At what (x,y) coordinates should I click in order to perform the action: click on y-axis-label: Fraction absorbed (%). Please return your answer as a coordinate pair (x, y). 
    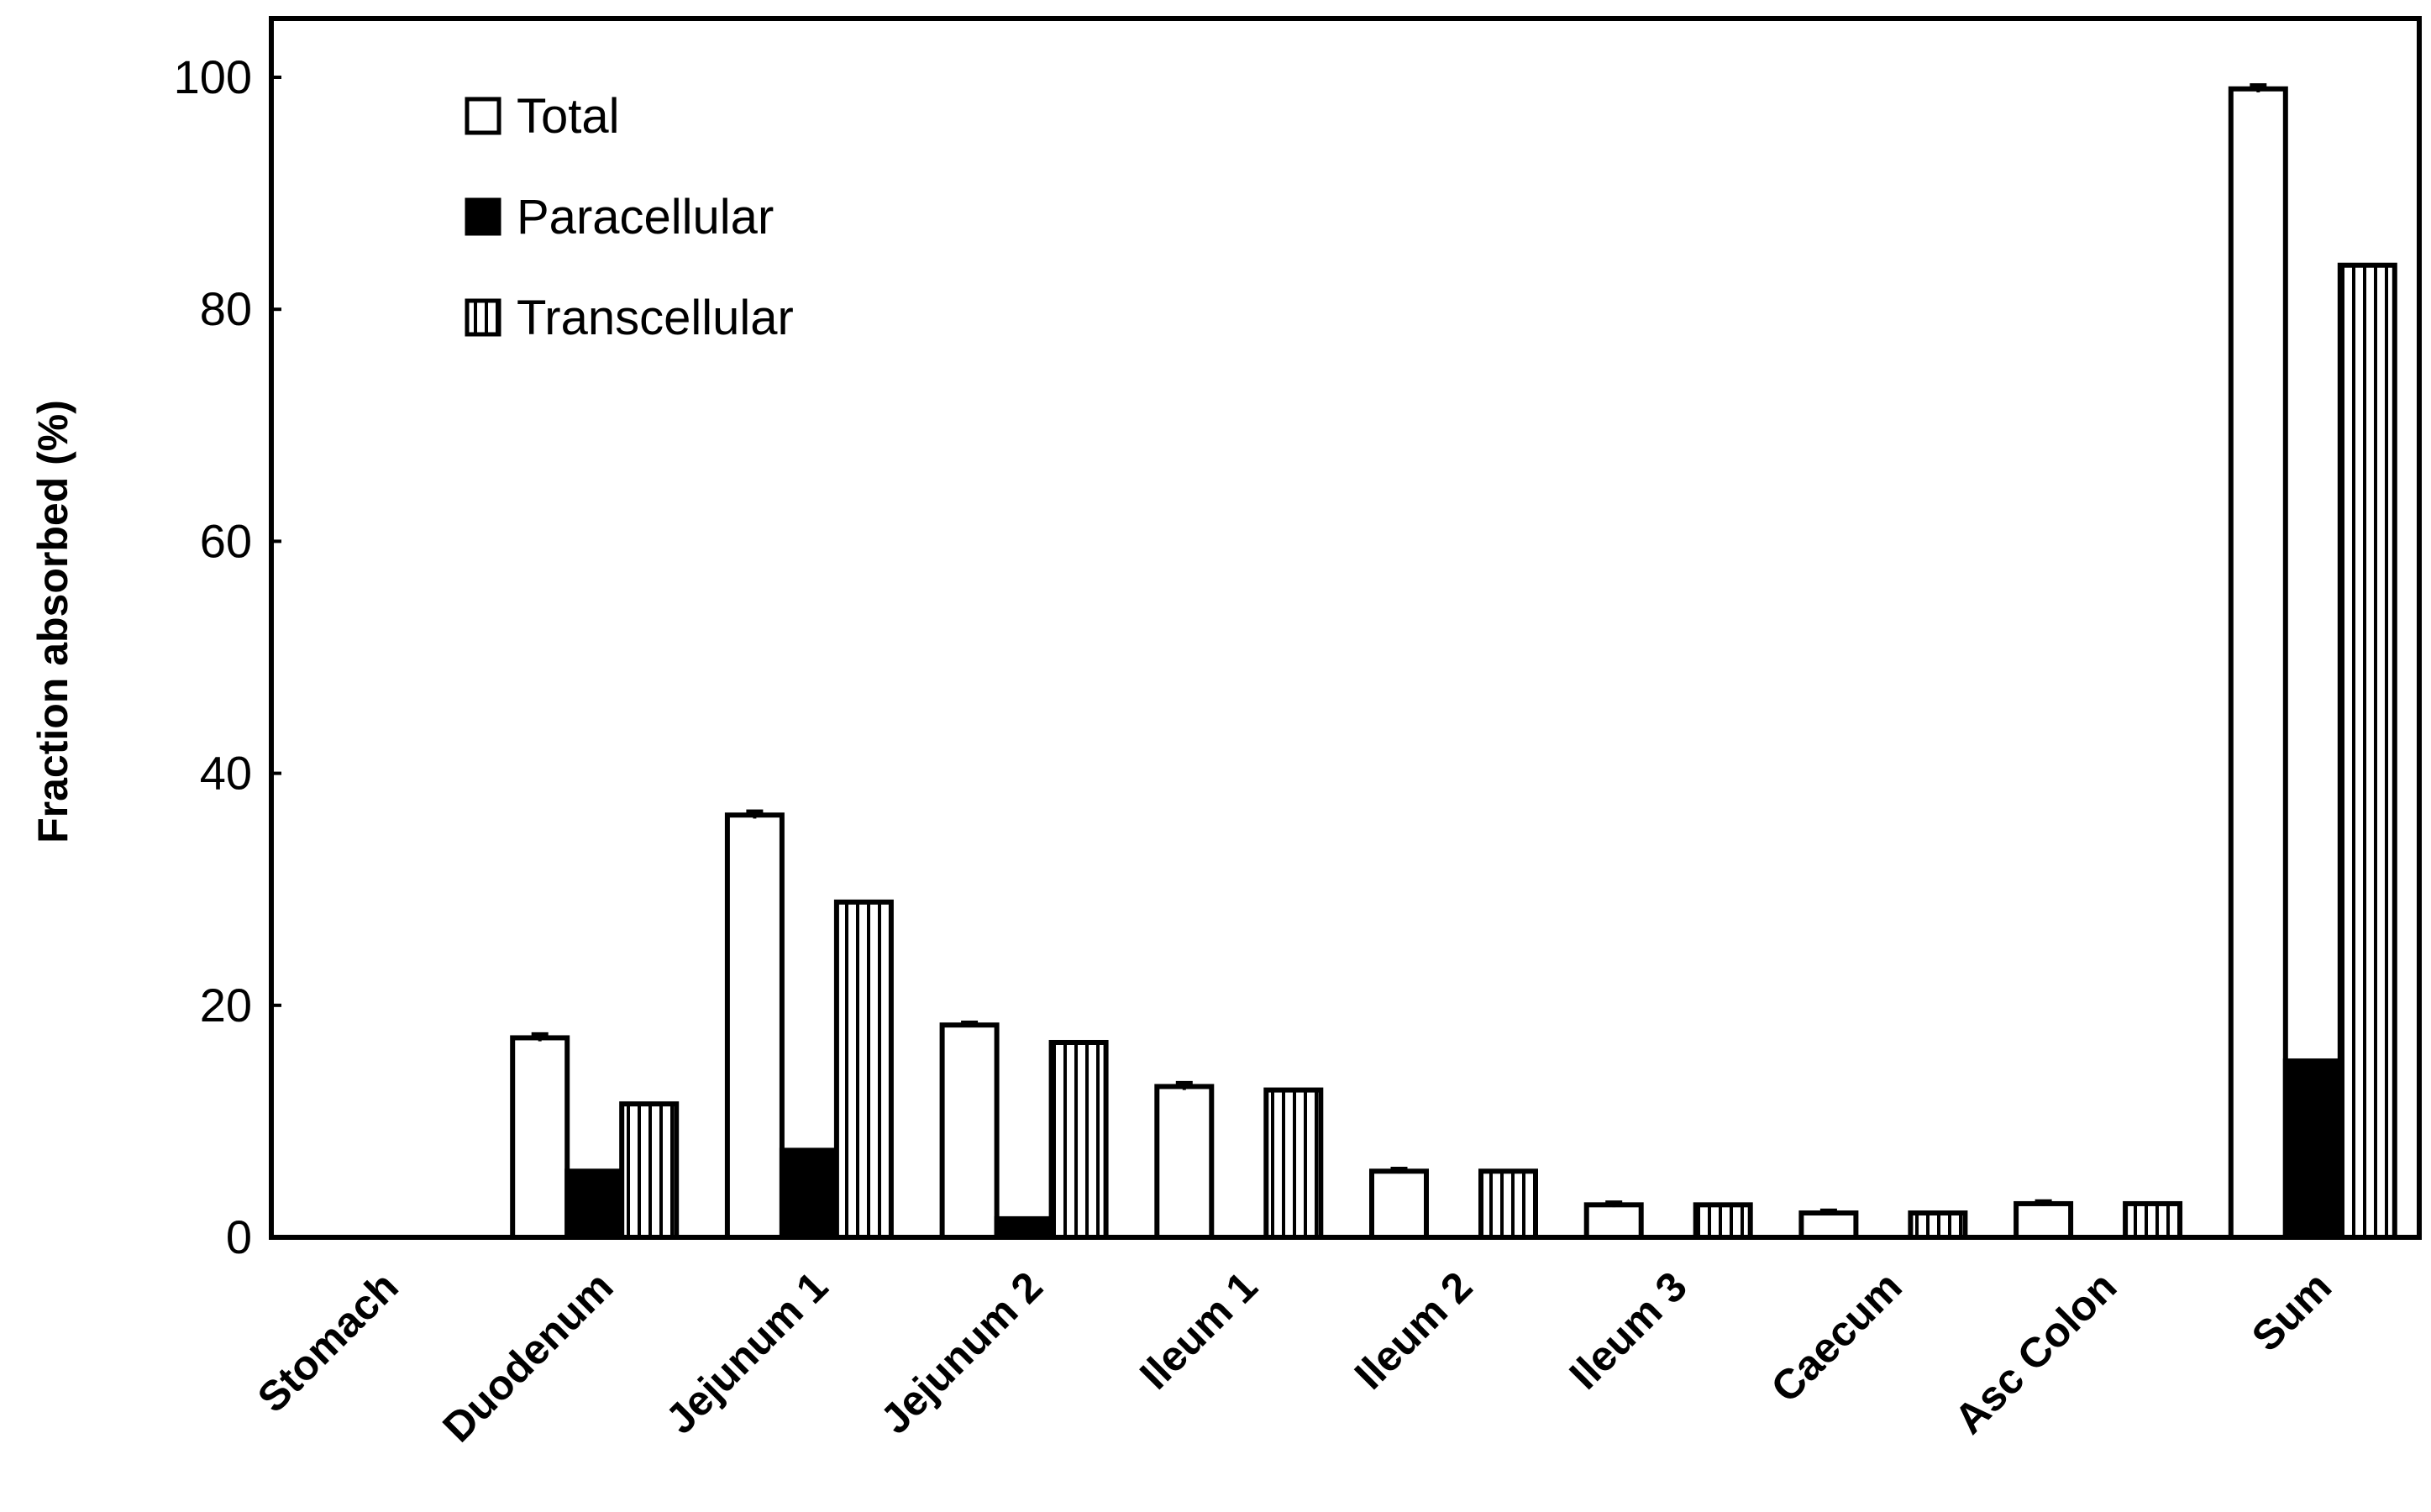
    Looking at the image, I should click on (52, 621).